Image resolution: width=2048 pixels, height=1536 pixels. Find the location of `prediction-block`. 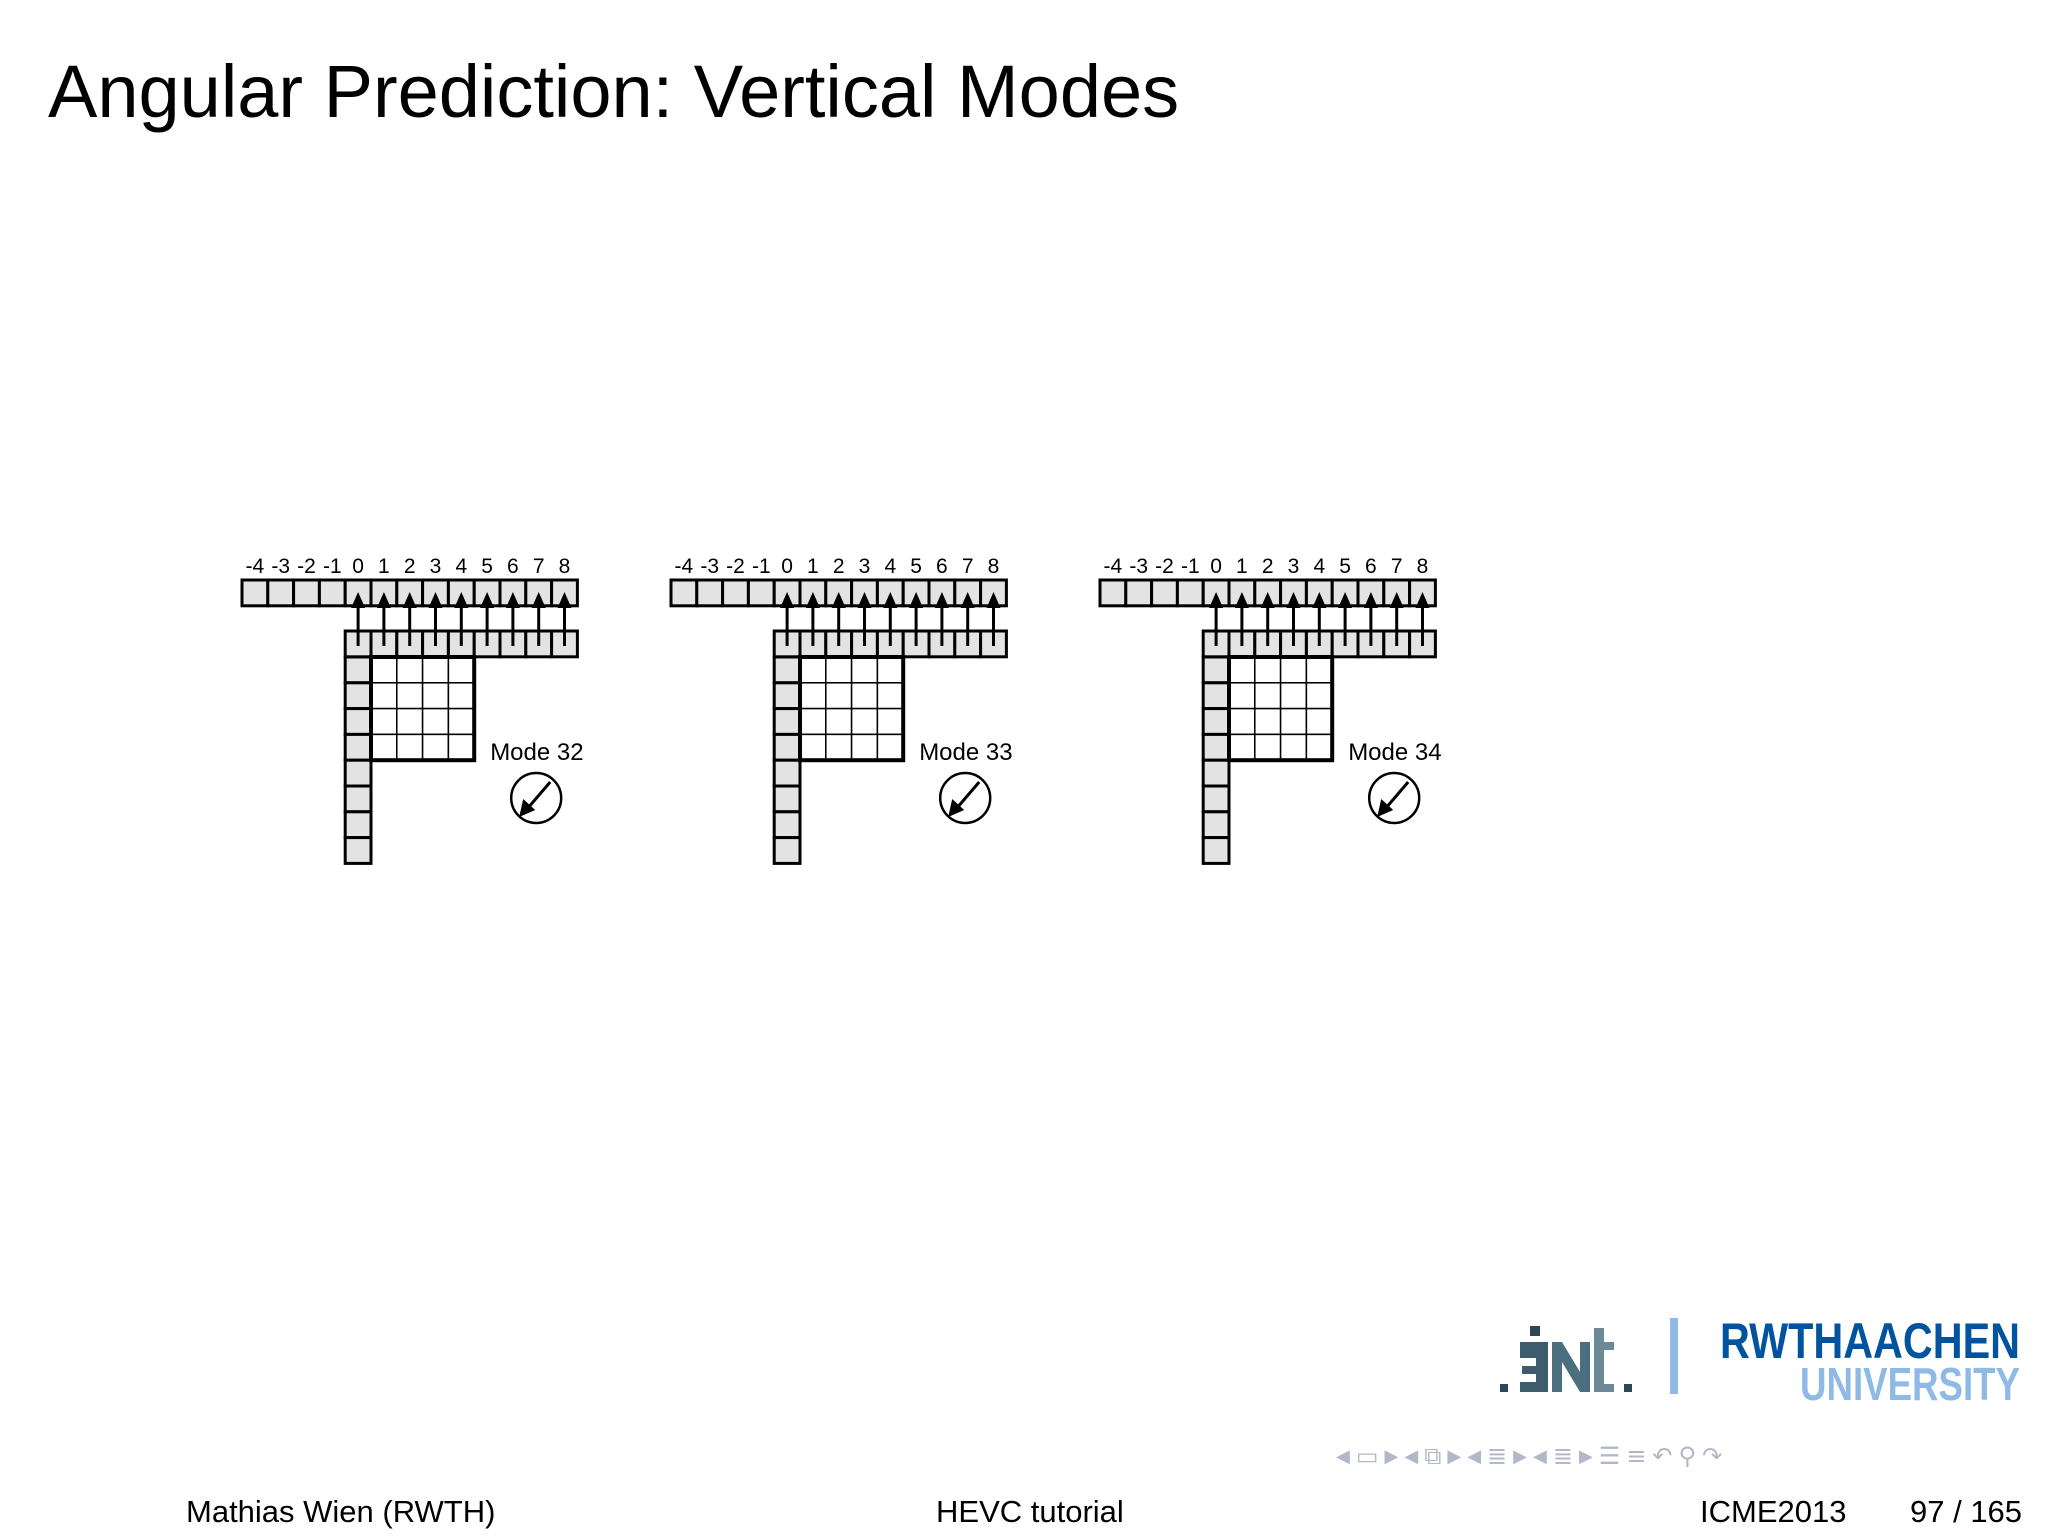

prediction-block is located at coordinates (852, 709).